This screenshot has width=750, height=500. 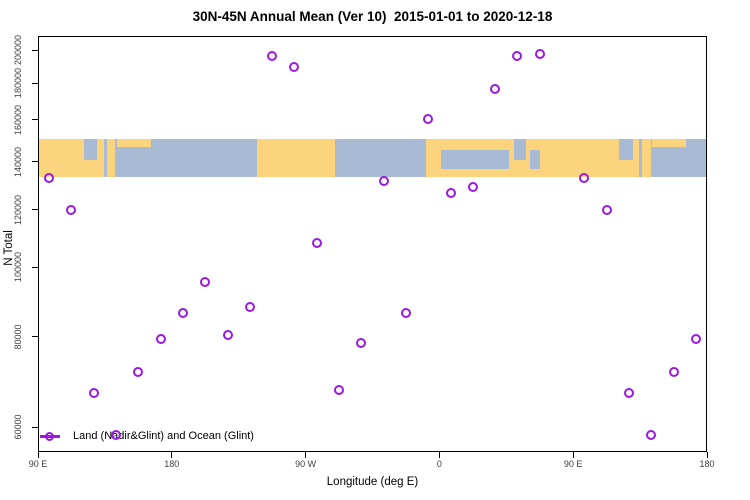 I want to click on y-tick-label: 140000, so click(x=18, y=161).